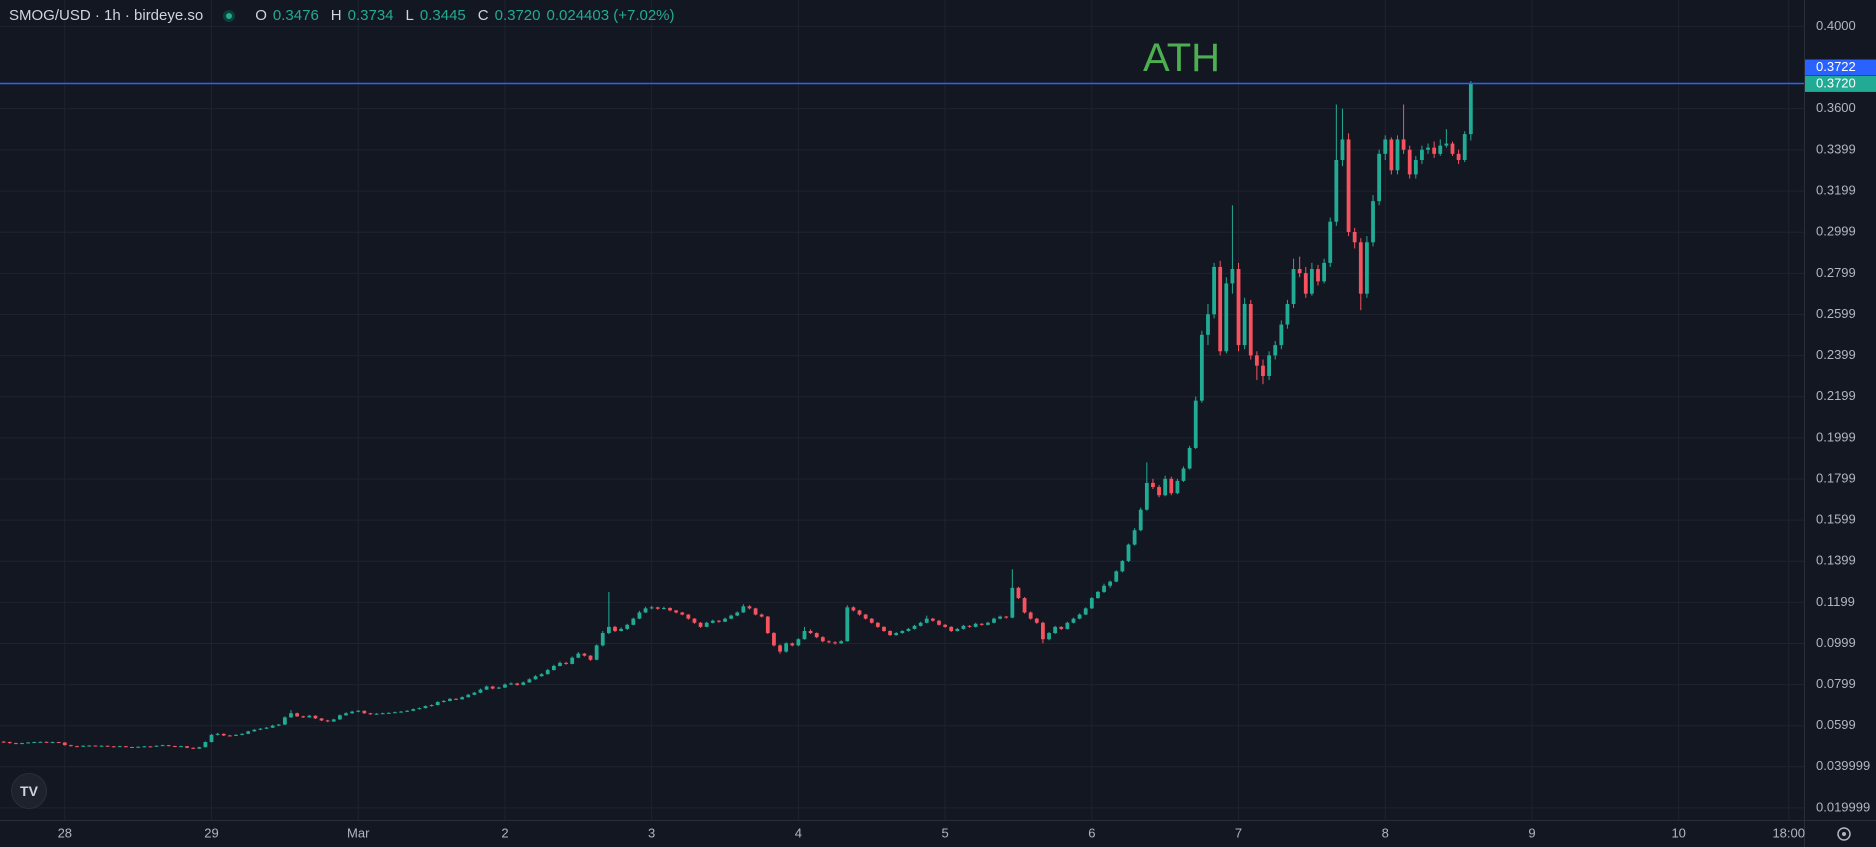  What do you see at coordinates (261, 15) in the screenshot?
I see `ohlc-key: O` at bounding box center [261, 15].